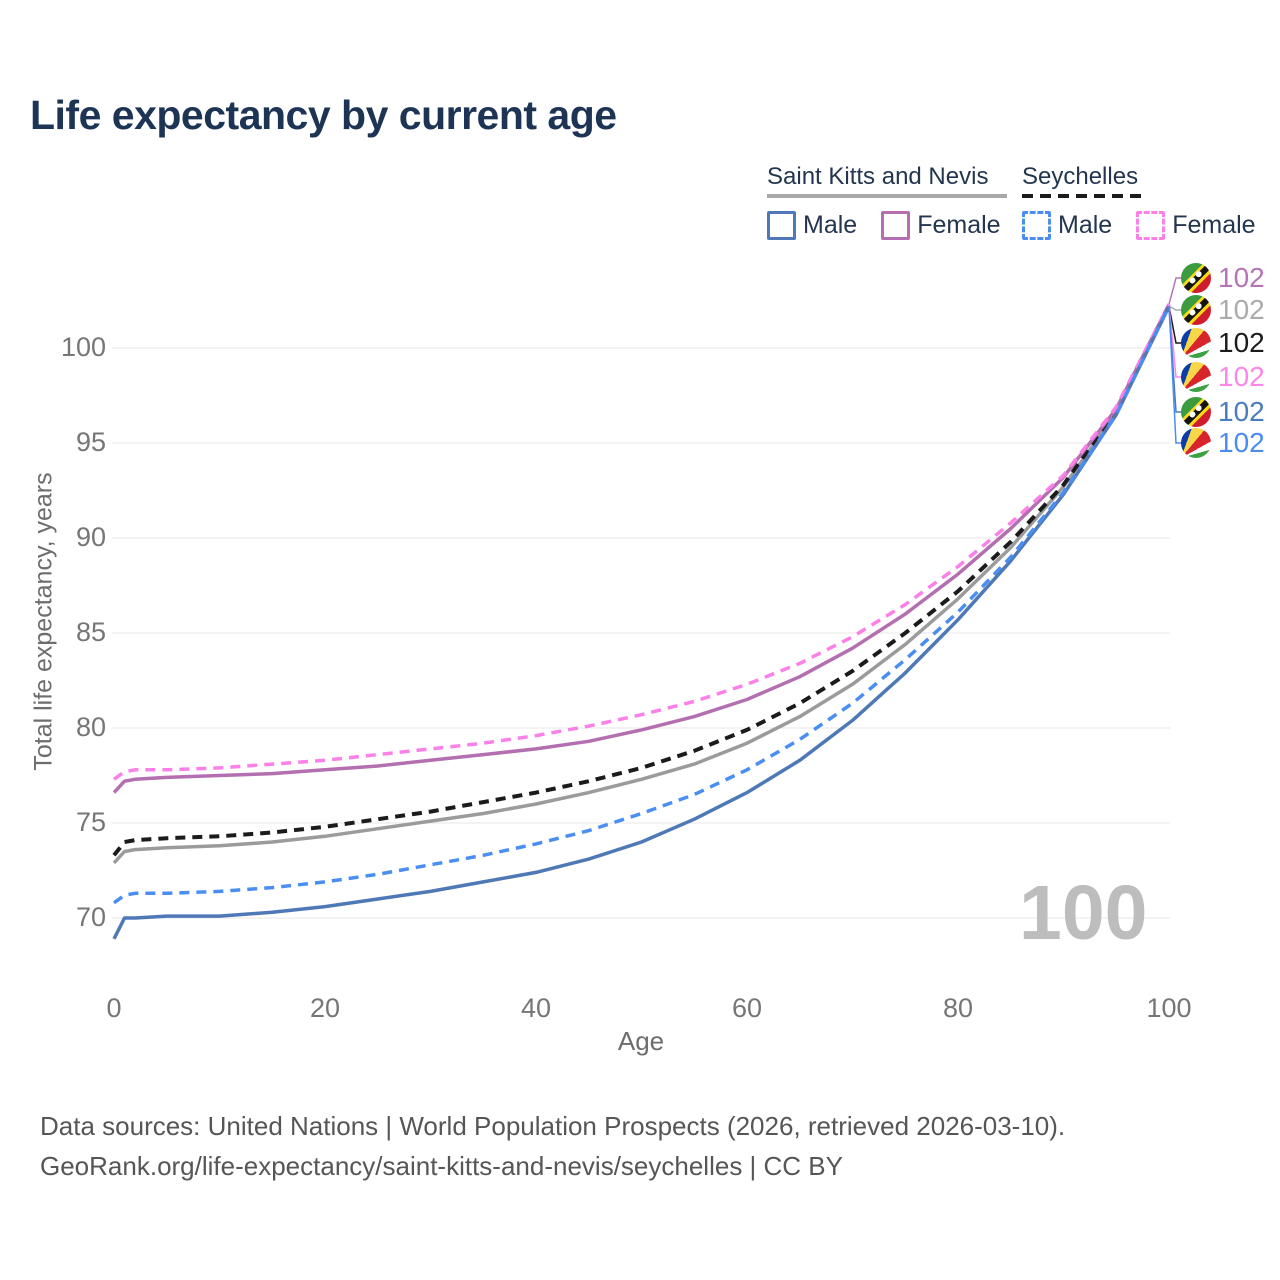 The width and height of the screenshot is (1280, 1280). Describe the element at coordinates (1151, 225) in the screenshot. I see `dashed-female-swatch-icon` at that location.